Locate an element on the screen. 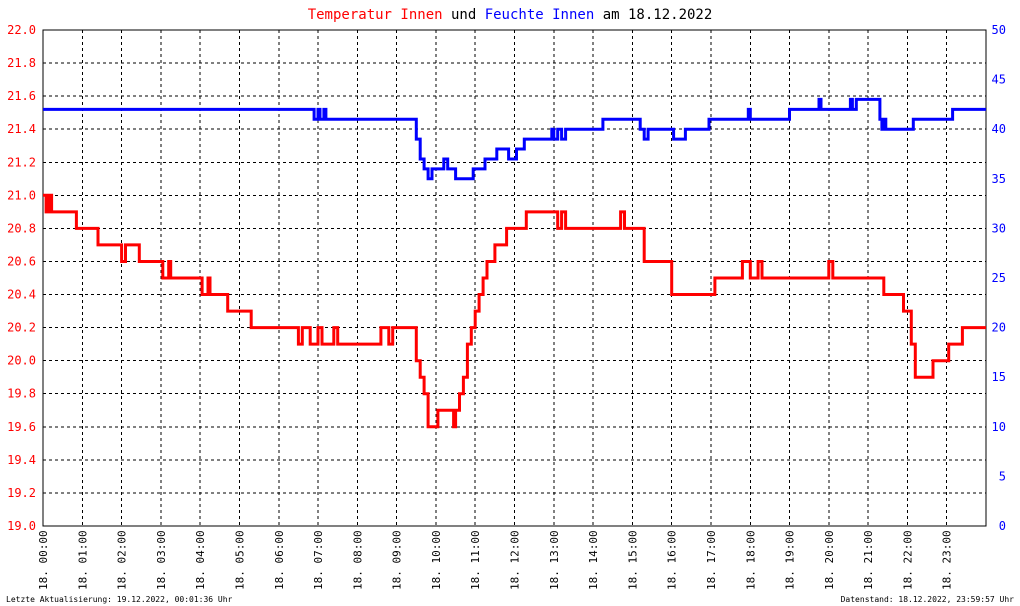 The height and width of the screenshot is (606, 1020). x-tick-label: 18. 11:00 is located at coordinates (475, 560).